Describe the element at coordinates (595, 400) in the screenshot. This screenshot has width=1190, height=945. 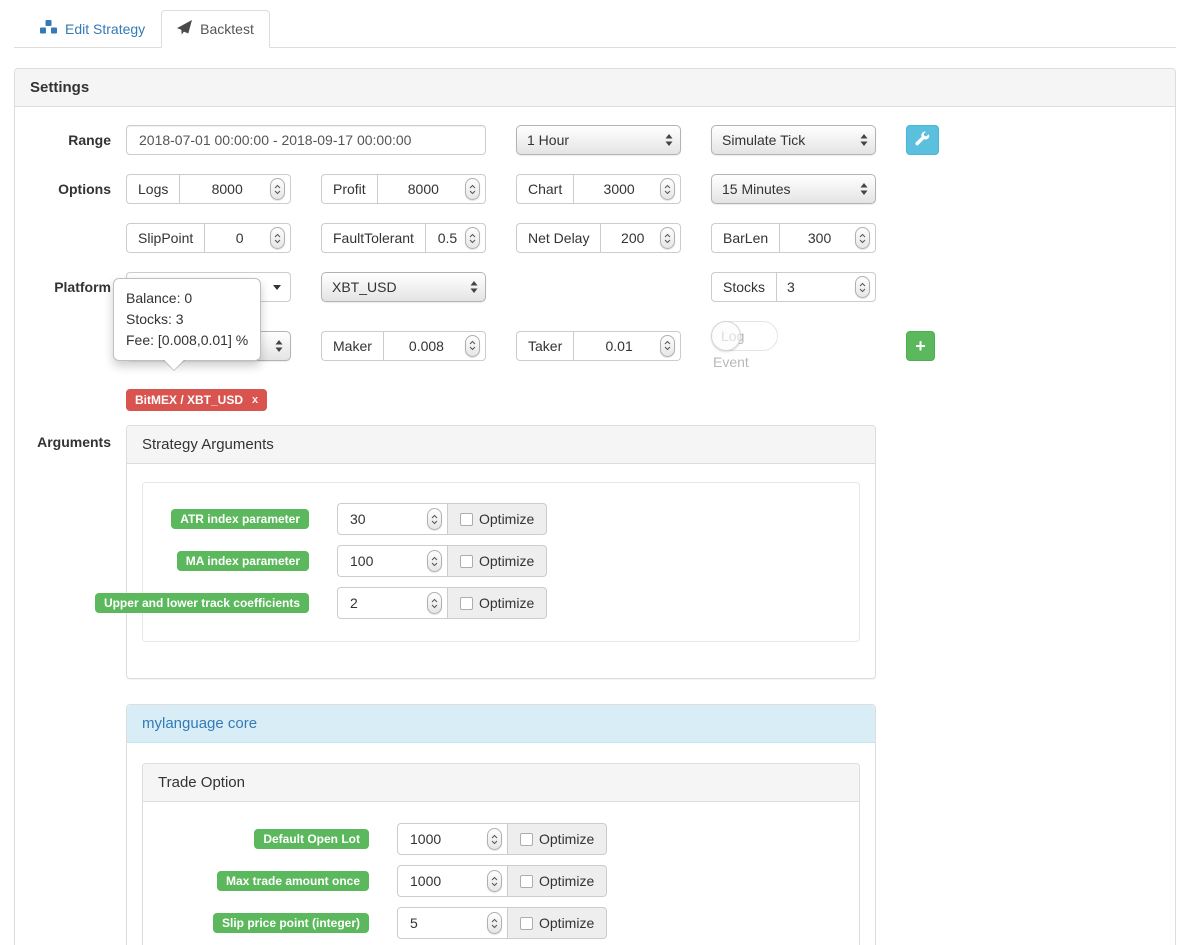
I see `platform-tag-row: BitMEX / XBT_USD x` at that location.